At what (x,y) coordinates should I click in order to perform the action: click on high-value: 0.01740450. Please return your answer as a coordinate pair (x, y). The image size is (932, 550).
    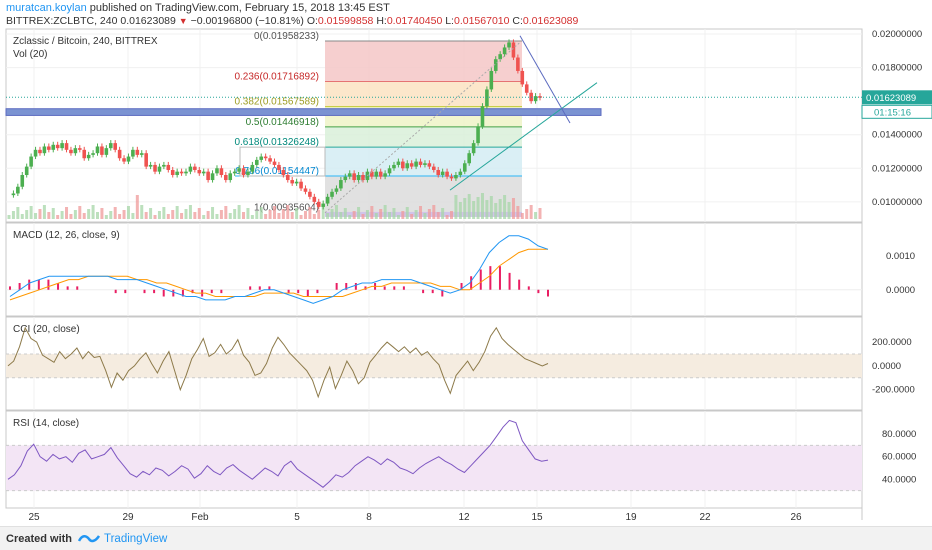
    Looking at the image, I should click on (414, 21).